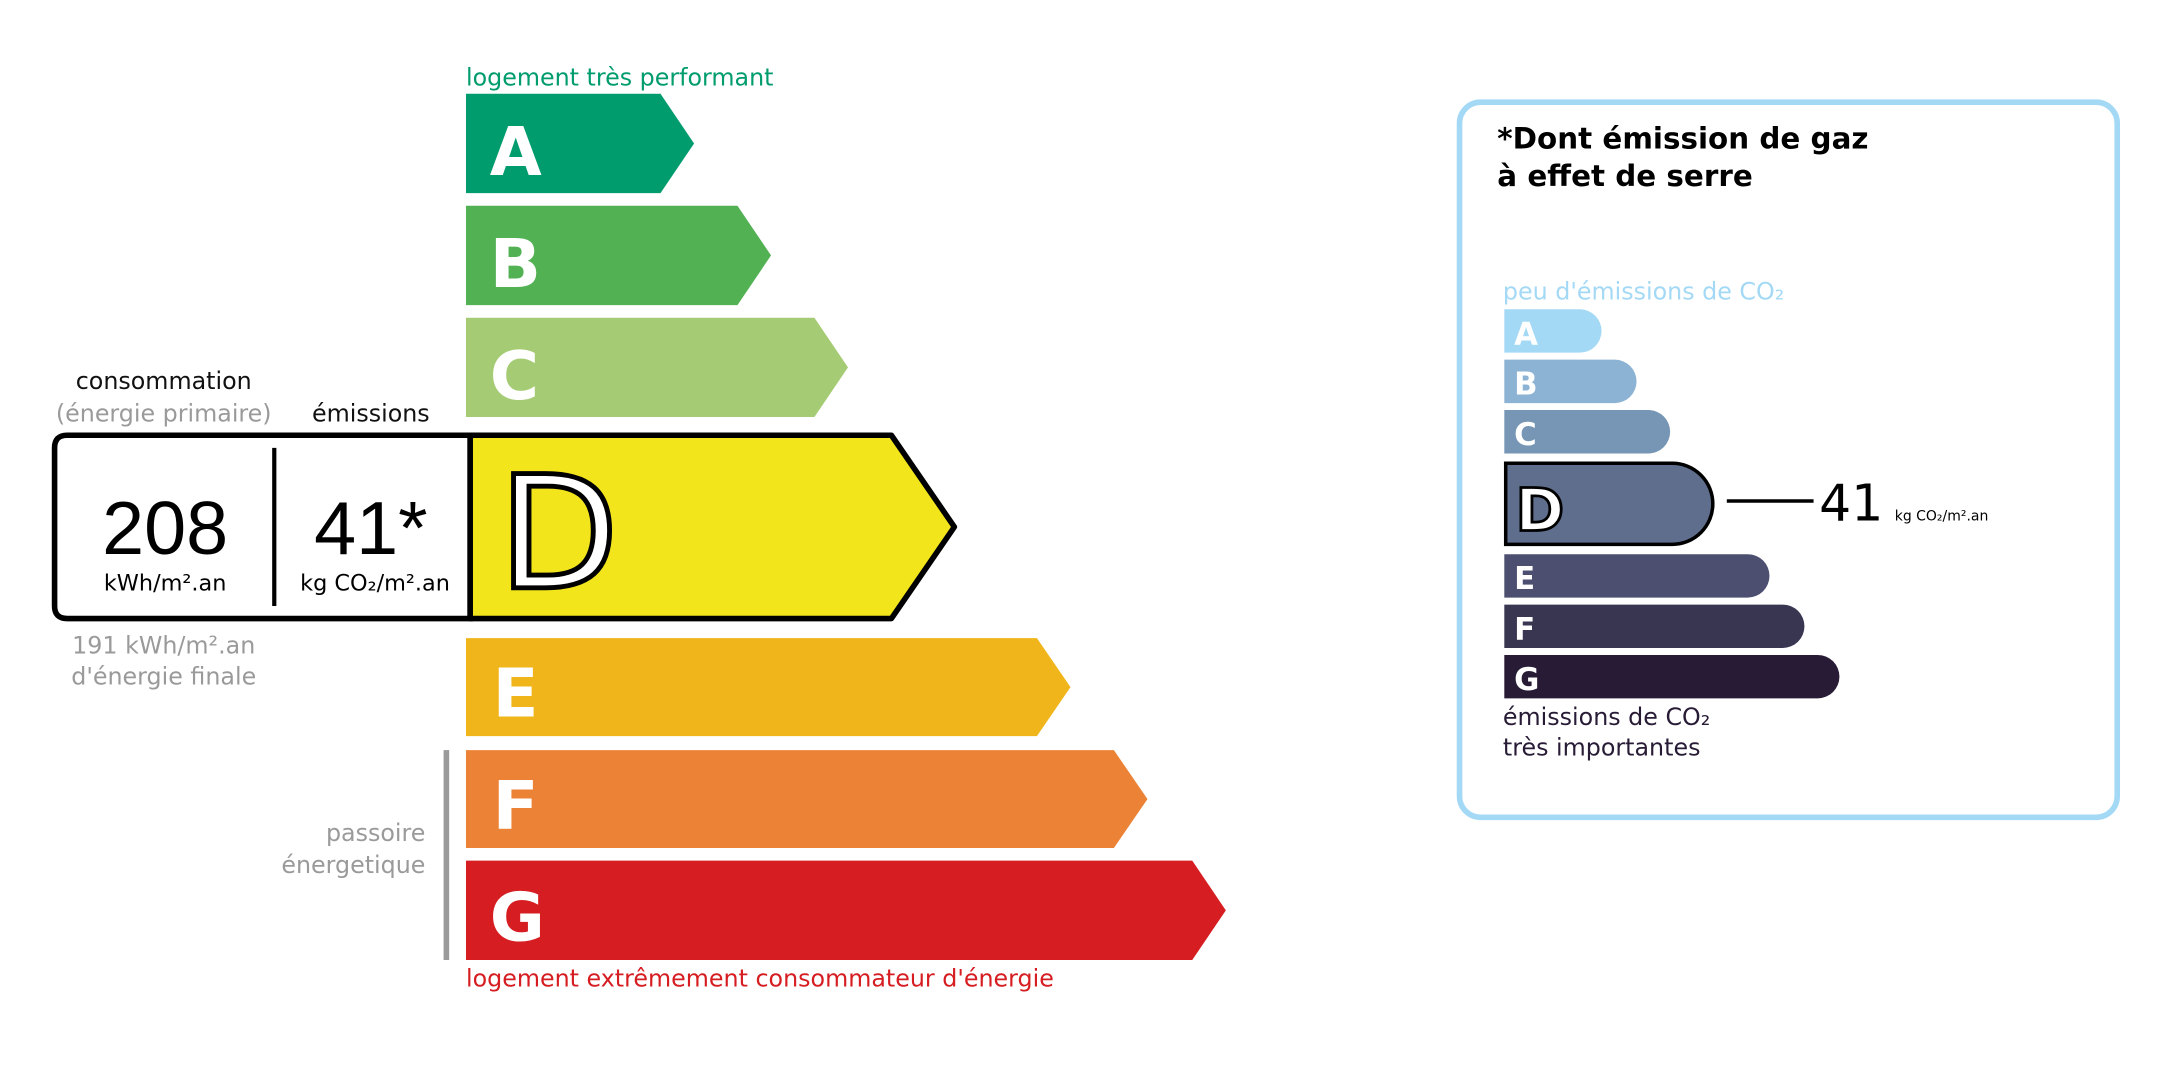 The width and height of the screenshot is (2169, 1079). I want to click on ghg-bar-b: B, so click(1570, 381).